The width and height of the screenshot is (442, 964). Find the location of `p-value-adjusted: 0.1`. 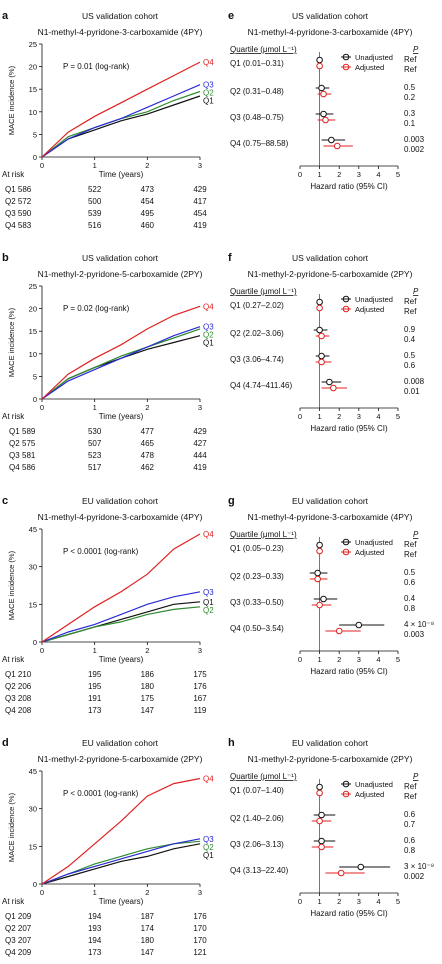

p-value-adjusted: 0.1 is located at coordinates (410, 123).